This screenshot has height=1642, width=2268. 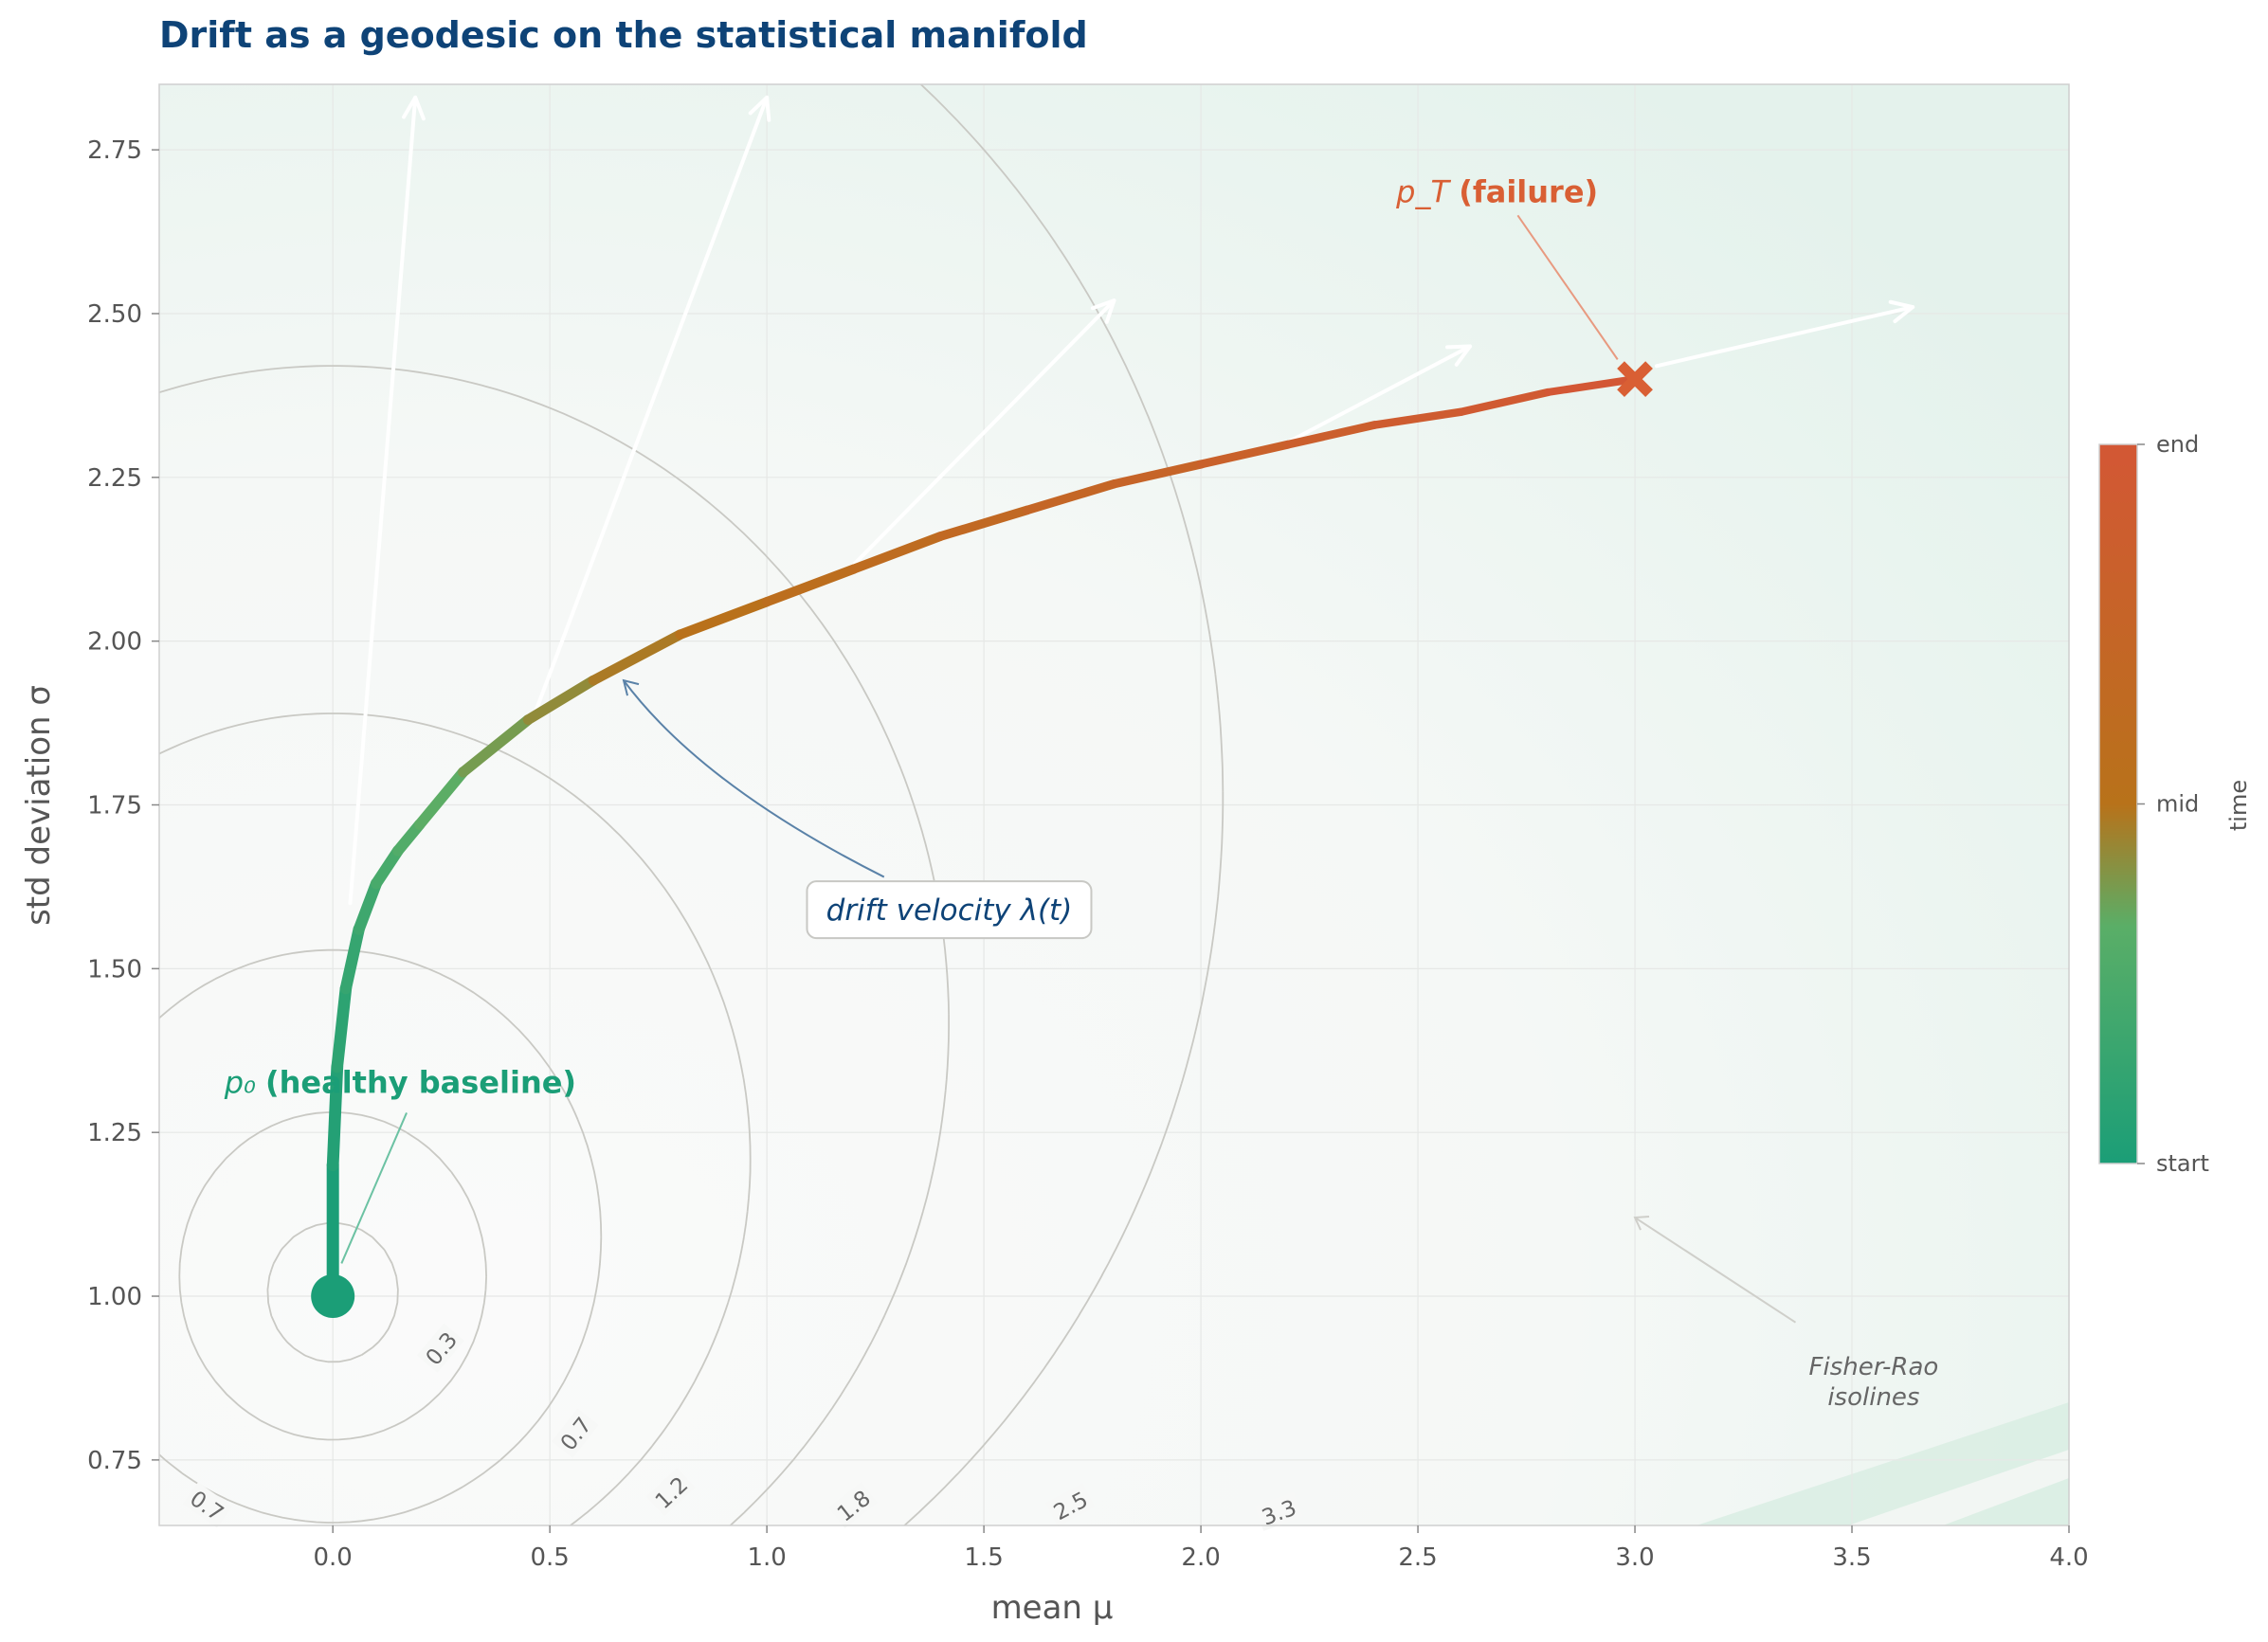 I want to click on x-tick-label: 0.5, so click(x=549, y=1557).